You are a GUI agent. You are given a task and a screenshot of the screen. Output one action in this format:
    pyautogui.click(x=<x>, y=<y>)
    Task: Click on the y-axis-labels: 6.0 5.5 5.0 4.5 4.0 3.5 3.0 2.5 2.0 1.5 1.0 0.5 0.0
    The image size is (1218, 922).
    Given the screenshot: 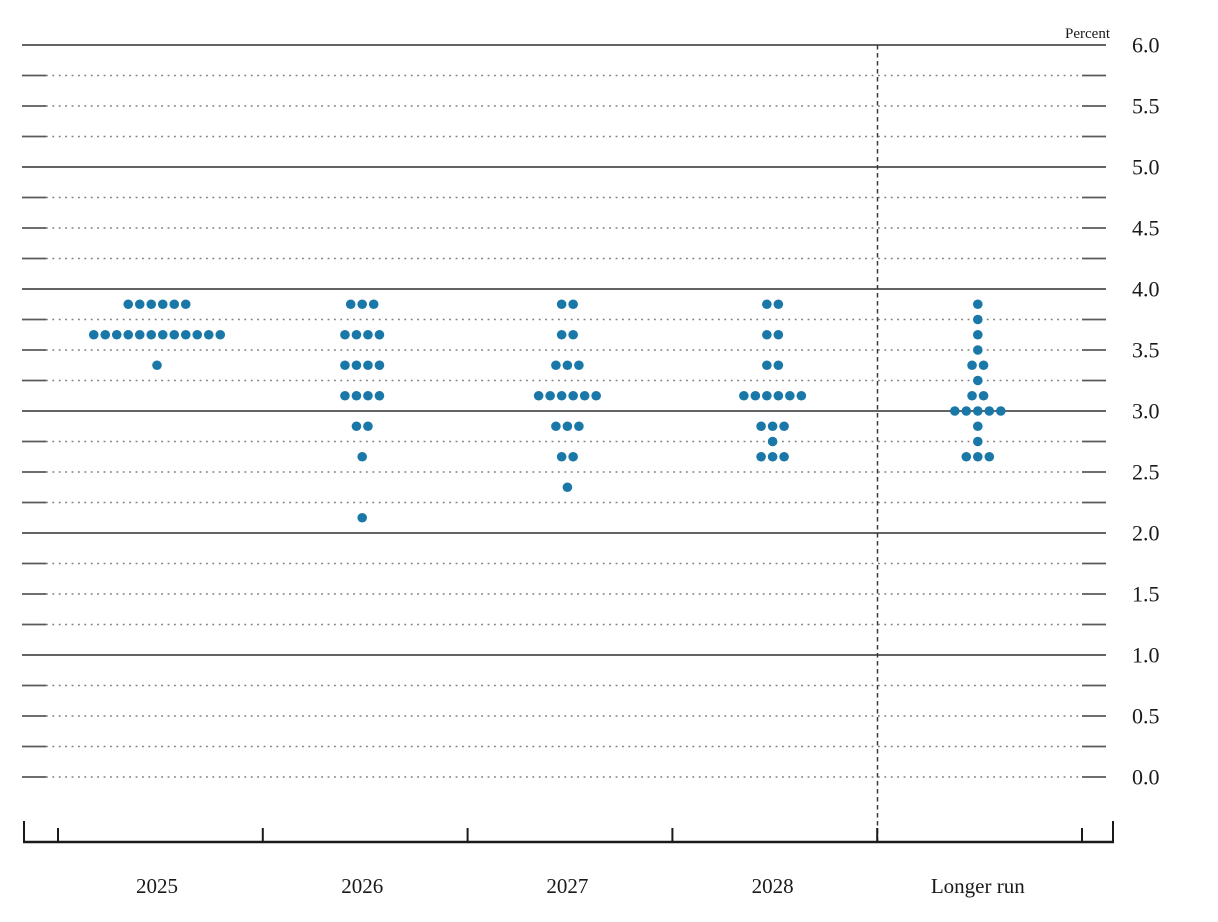 What is the action you would take?
    pyautogui.click(x=1146, y=411)
    